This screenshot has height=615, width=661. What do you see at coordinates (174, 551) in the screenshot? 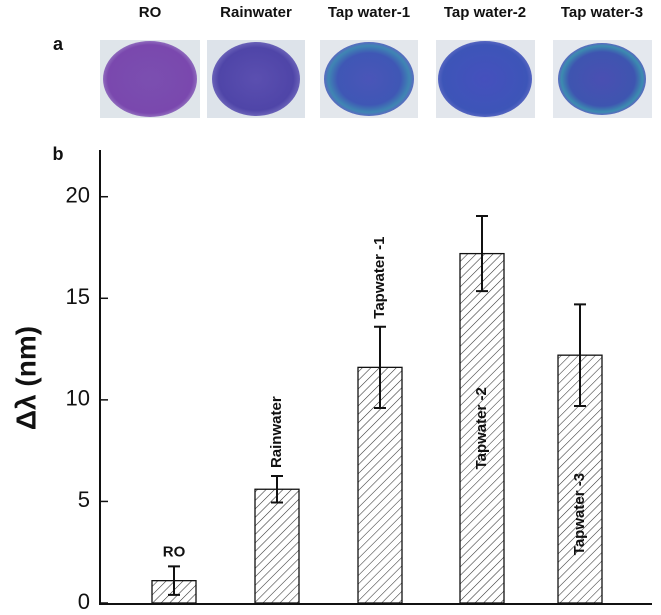
I see `bar-label: RO` at bounding box center [174, 551].